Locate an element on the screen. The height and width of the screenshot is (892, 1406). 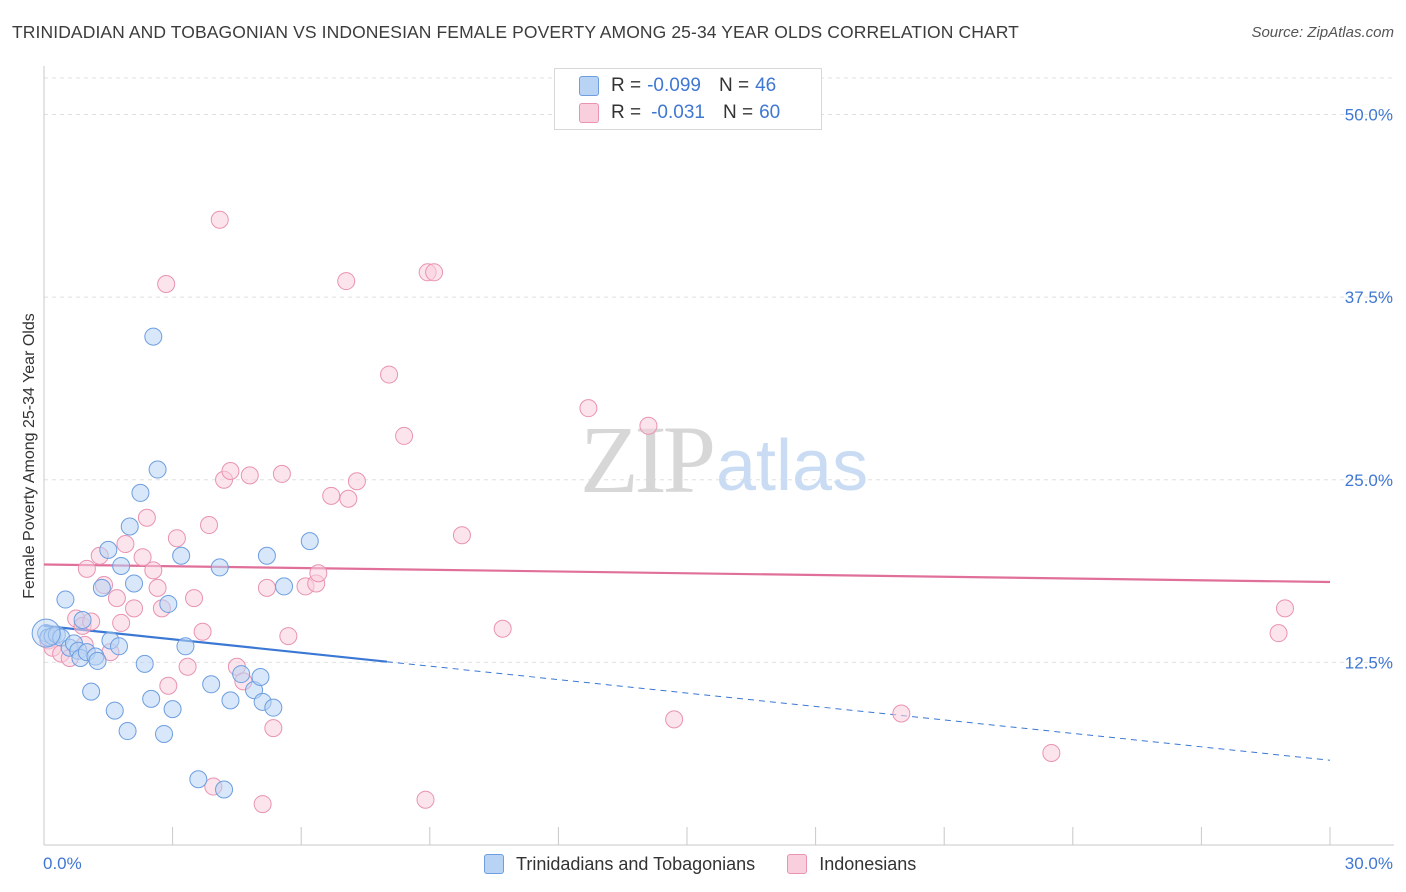
series-legend: Trinidadians and Tobagonians Indonesians is located at coordinates (716, 864).